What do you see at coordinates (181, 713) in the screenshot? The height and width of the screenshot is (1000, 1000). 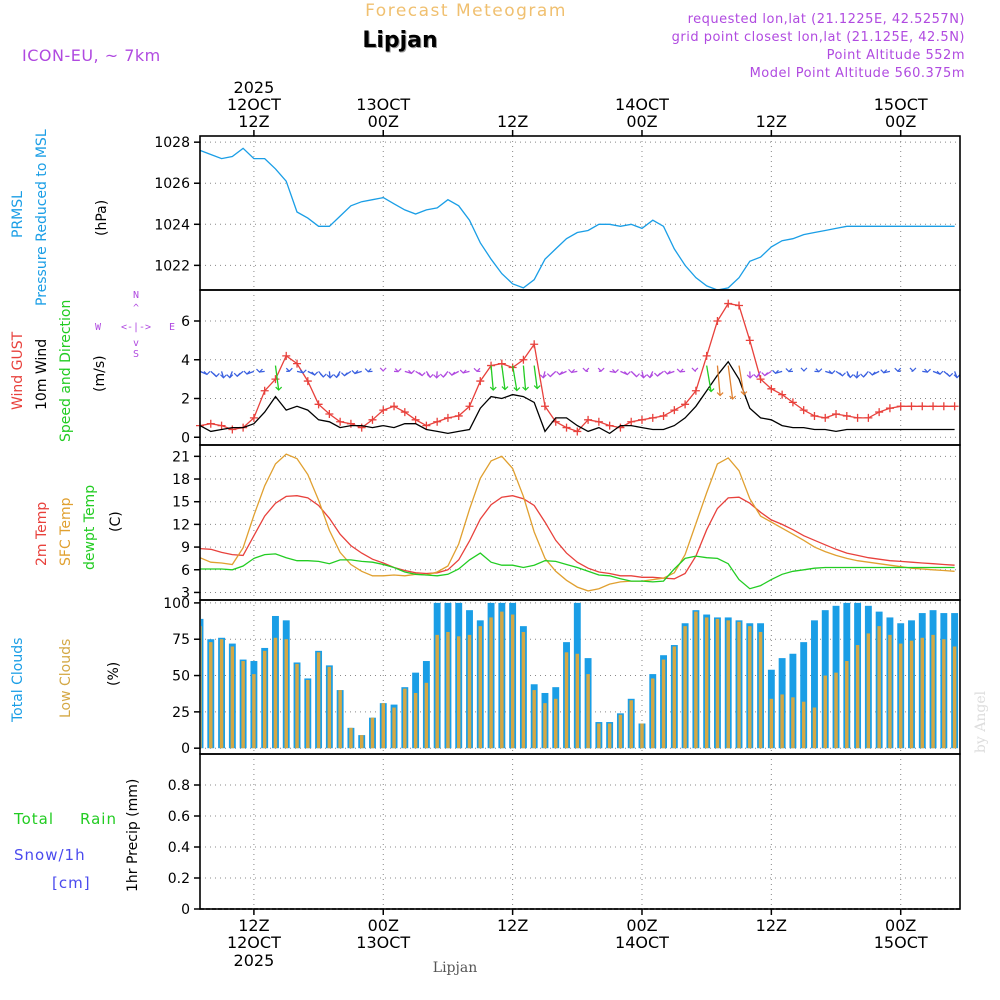 I see `y-tick-label: 25` at bounding box center [181, 713].